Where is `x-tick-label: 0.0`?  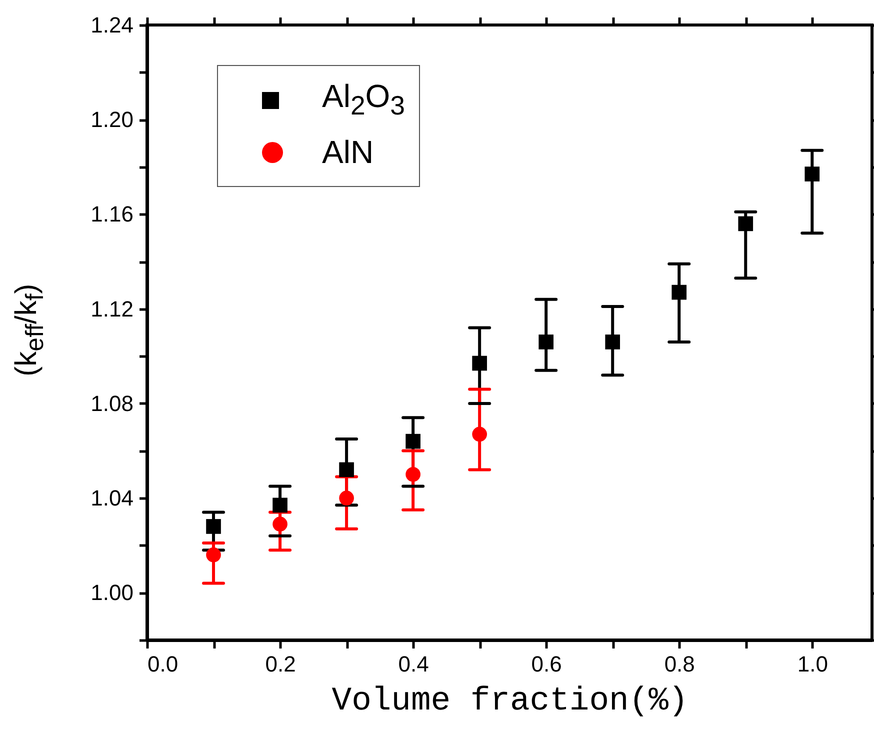
x-tick-label: 0.0 is located at coordinates (163, 664).